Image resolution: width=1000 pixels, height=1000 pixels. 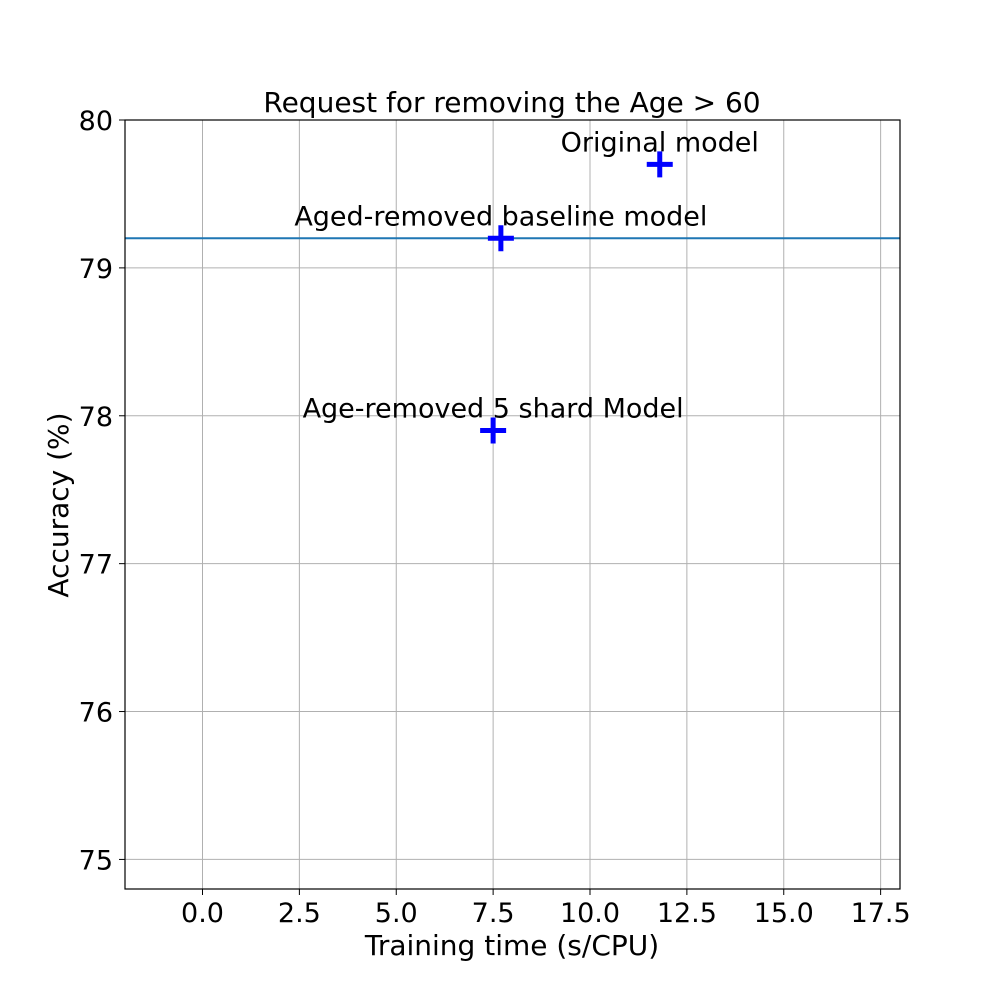 I want to click on x-tick-label: 2.5, so click(x=299, y=913).